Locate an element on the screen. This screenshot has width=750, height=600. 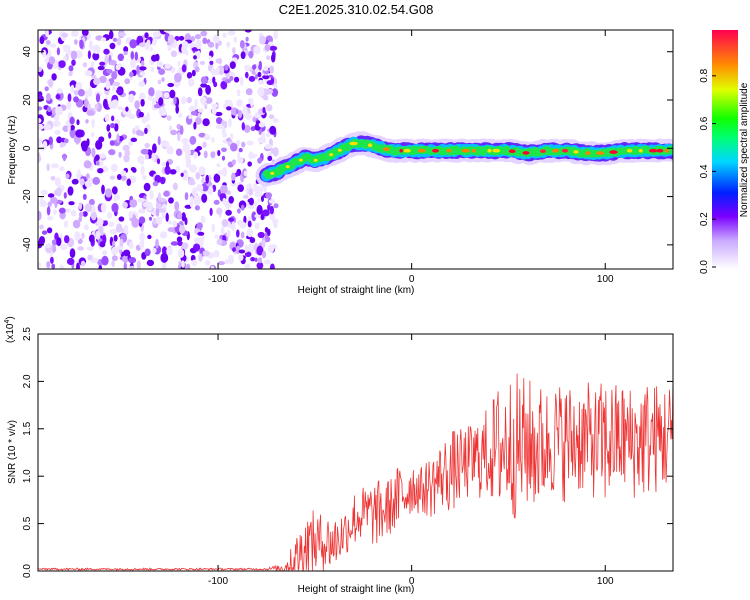
ridge-inner is located at coordinates (467, 159).